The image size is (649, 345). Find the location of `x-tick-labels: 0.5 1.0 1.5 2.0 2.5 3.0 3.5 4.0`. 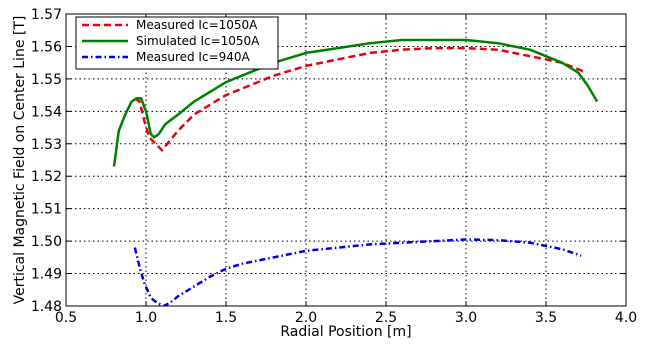

x-tick-labels: 0.5 1.0 1.5 2.0 2.5 3.0 3.5 4.0 is located at coordinates (346, 318).